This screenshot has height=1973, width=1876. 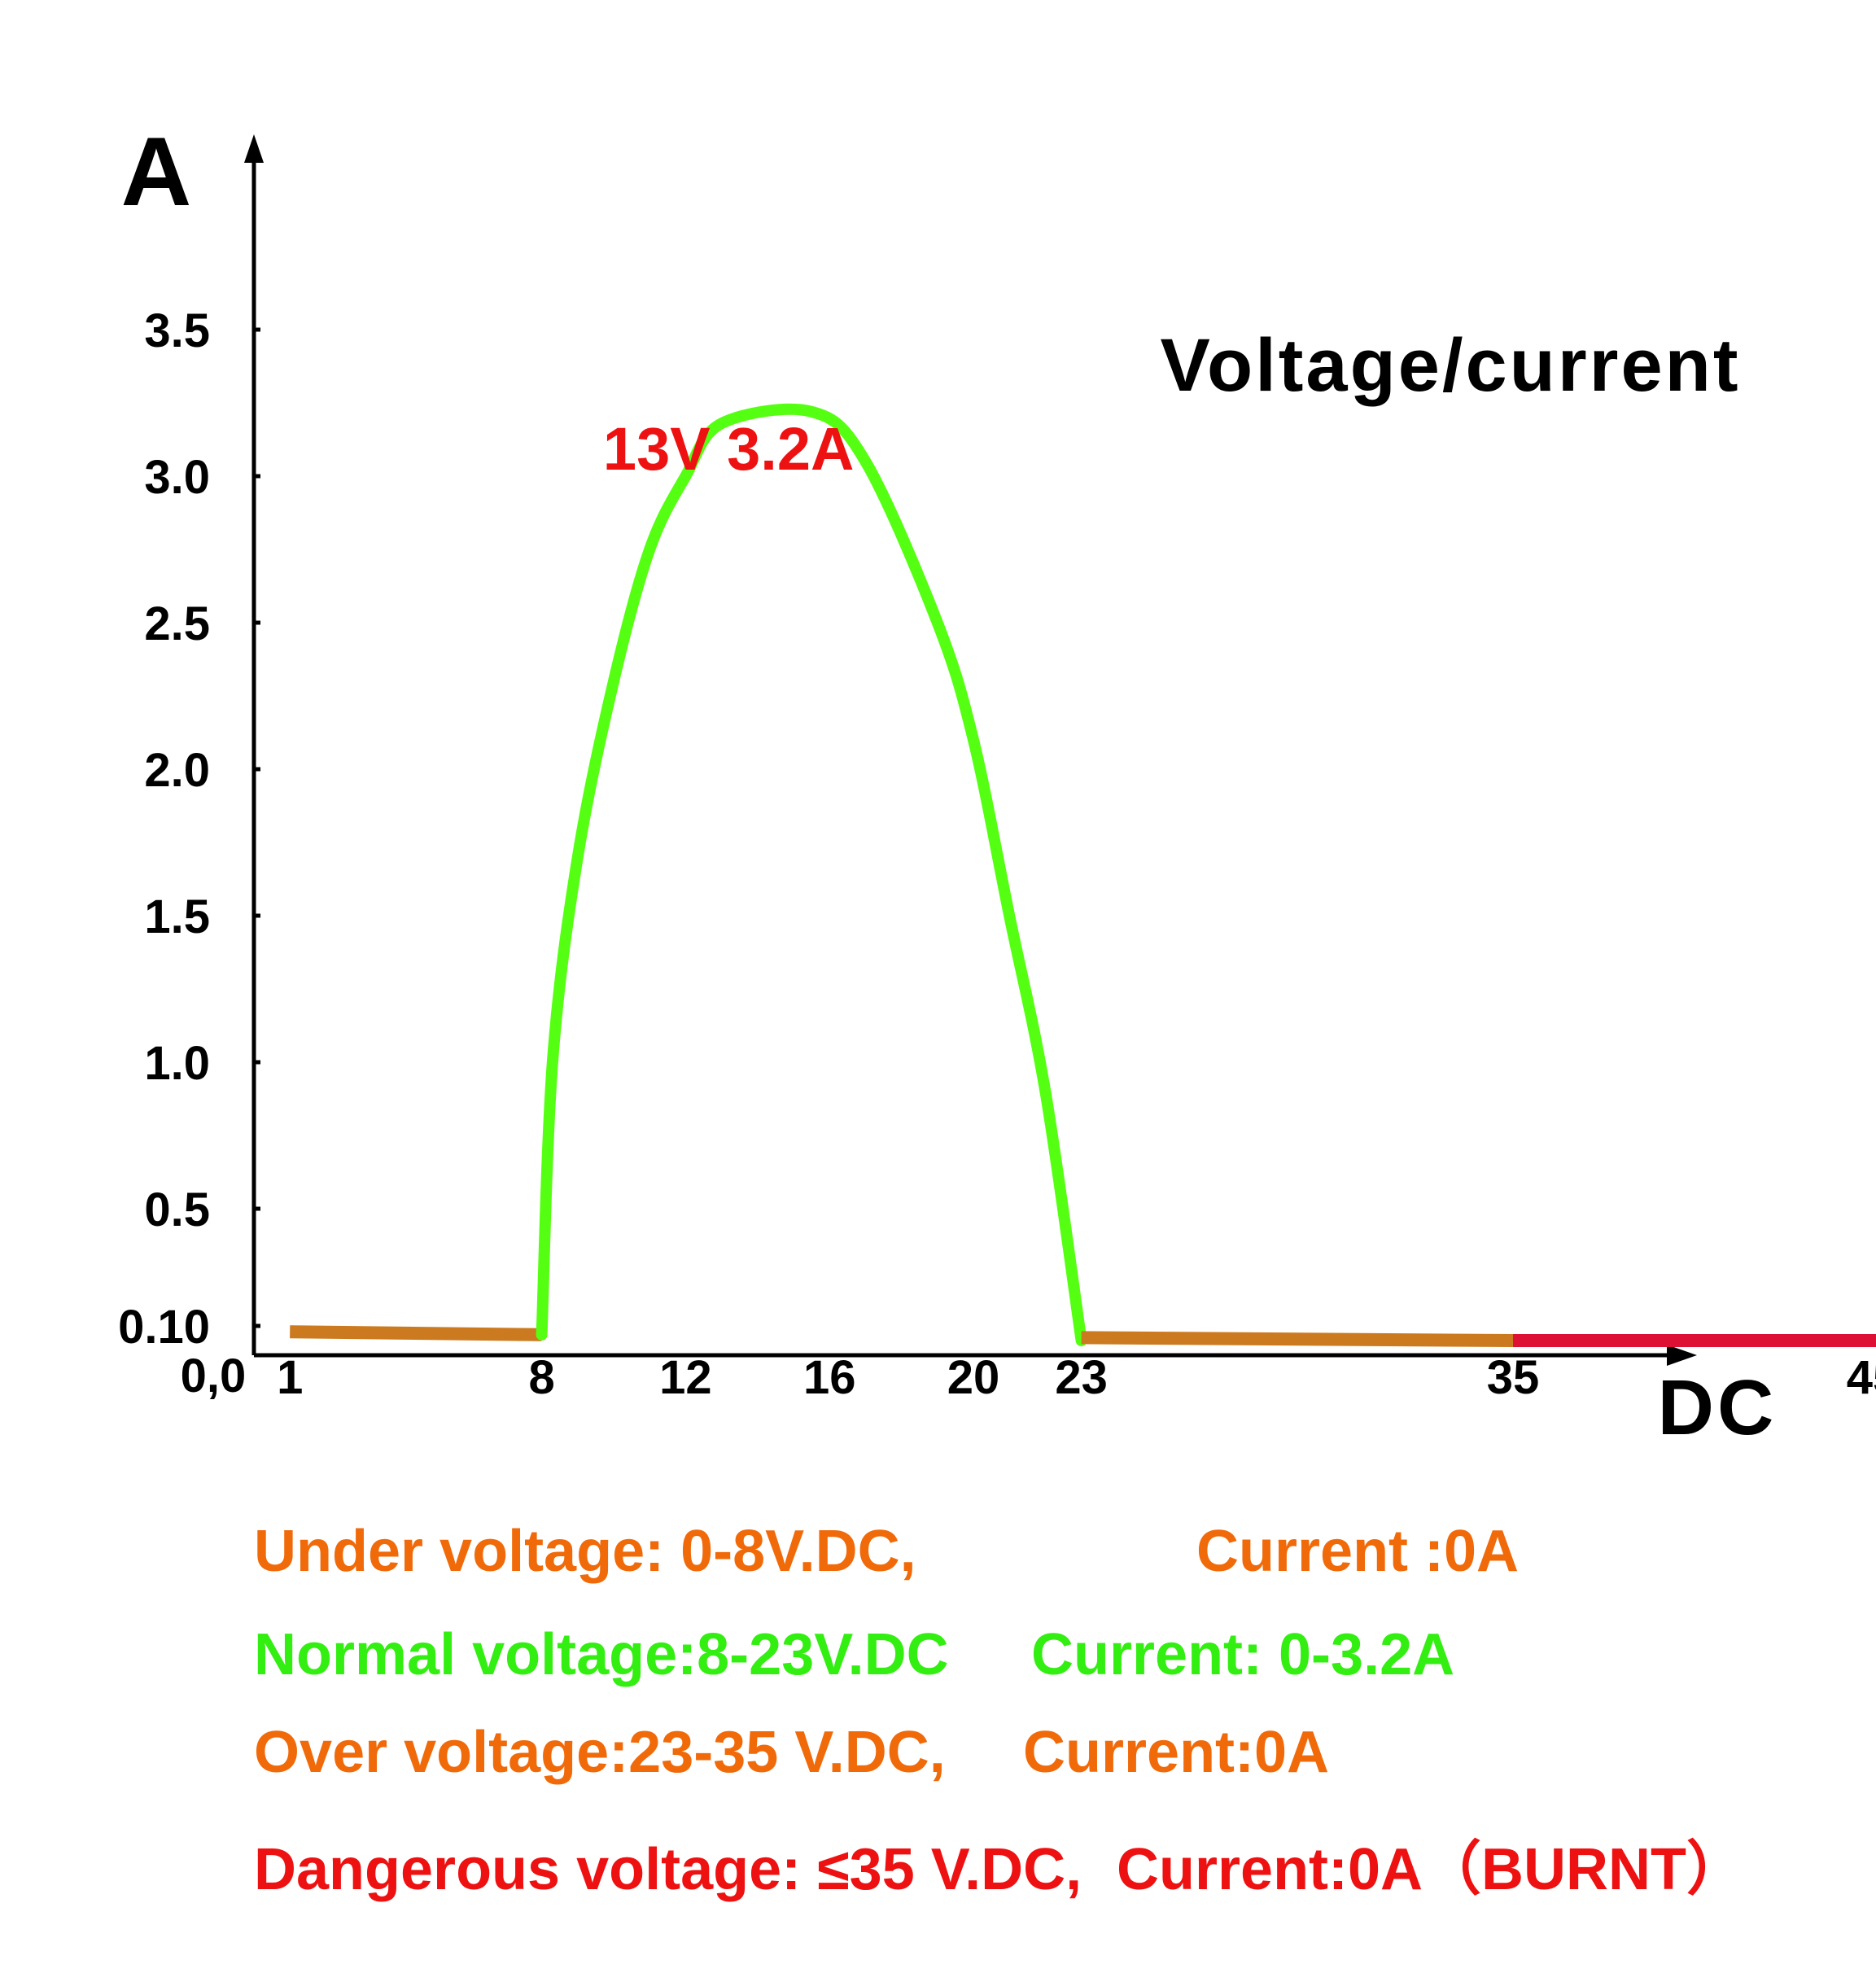 I want to click on note-under-voltage-range: Under voltage: 0-8V.DC,, so click(x=585, y=1551).